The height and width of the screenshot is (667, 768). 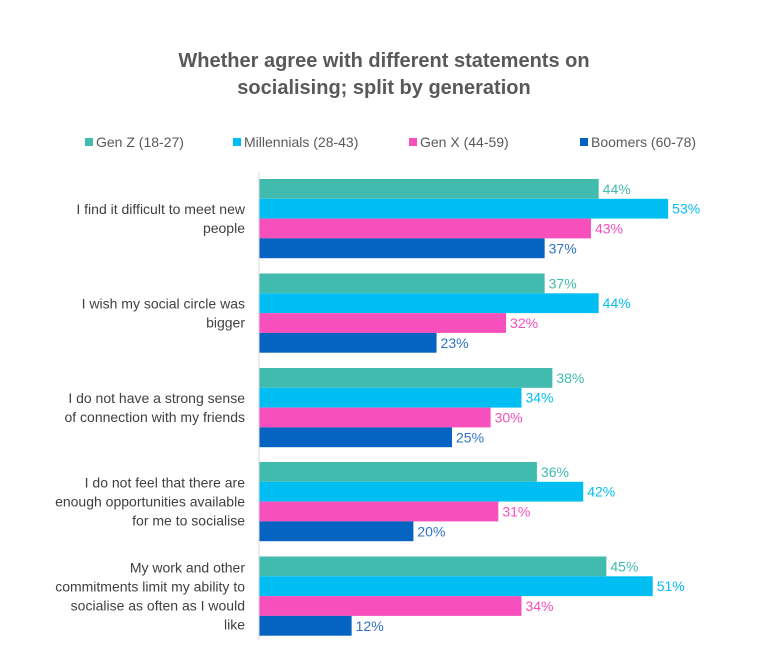 I want to click on category-label: I do not feel that there are, so click(x=165, y=483).